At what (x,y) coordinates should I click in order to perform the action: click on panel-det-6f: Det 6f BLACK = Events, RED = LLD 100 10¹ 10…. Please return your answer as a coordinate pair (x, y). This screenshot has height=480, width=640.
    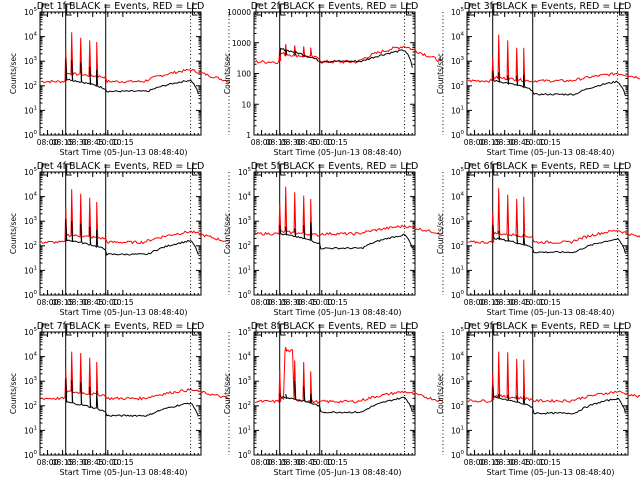
    Looking at the image, I should click on (538, 239).